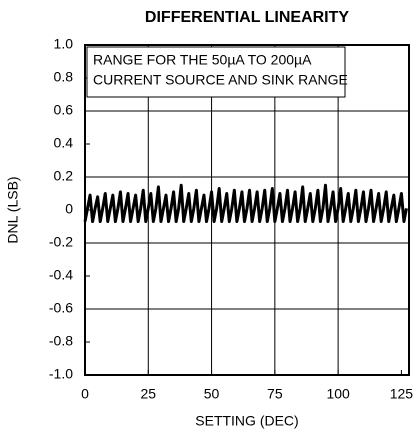 This screenshot has height=436, width=419. Describe the element at coordinates (64, 176) in the screenshot. I see `y-tick-label: 0.2` at that location.